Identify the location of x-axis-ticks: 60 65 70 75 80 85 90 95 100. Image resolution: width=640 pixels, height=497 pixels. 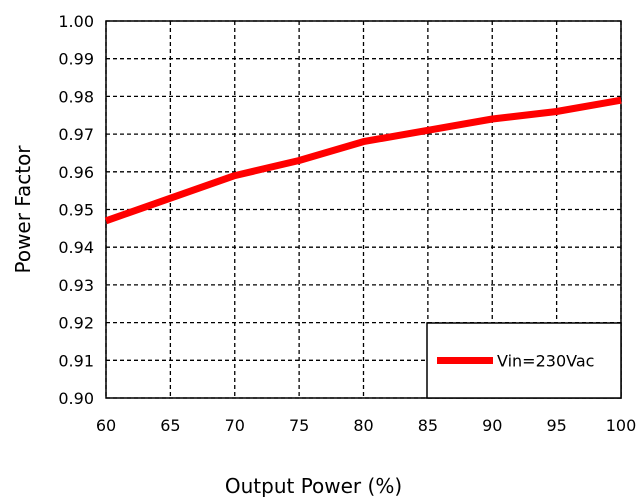
(366, 425).